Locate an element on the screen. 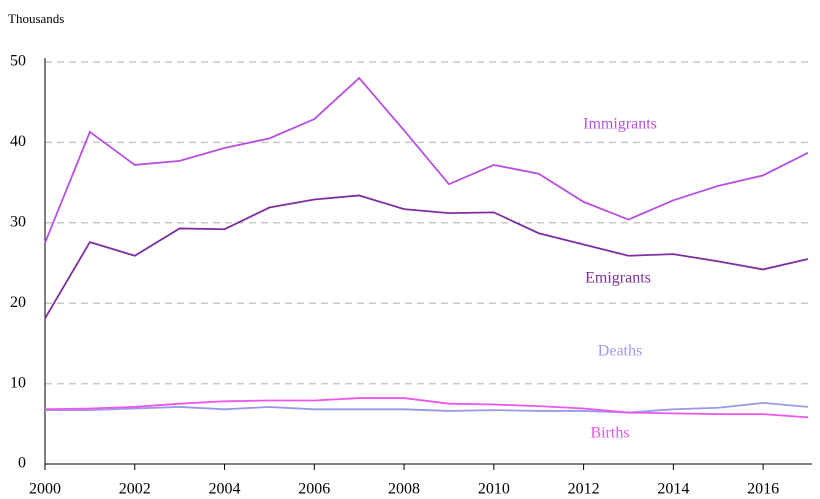 The height and width of the screenshot is (499, 820). series-label: Emigrants is located at coordinates (618, 278).